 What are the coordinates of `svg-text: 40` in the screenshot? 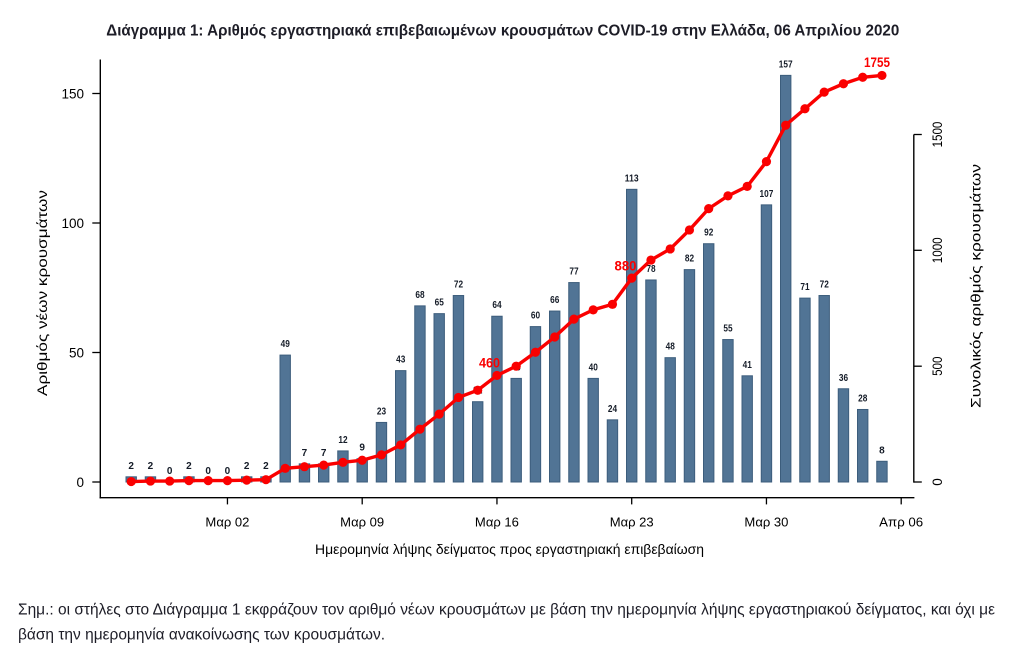 It's located at (594, 367).